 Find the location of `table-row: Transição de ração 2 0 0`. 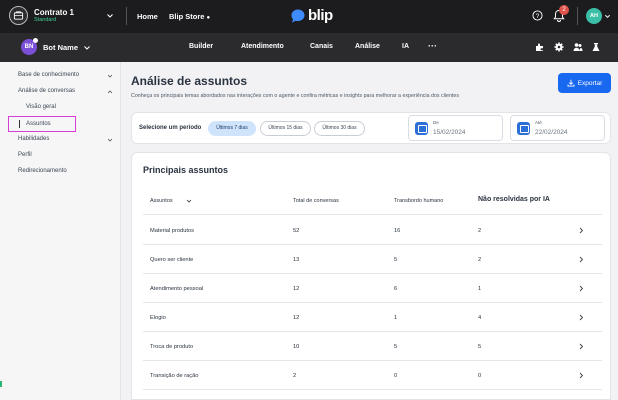

table-row: Transição de ração 2 0 0 is located at coordinates (372, 375).